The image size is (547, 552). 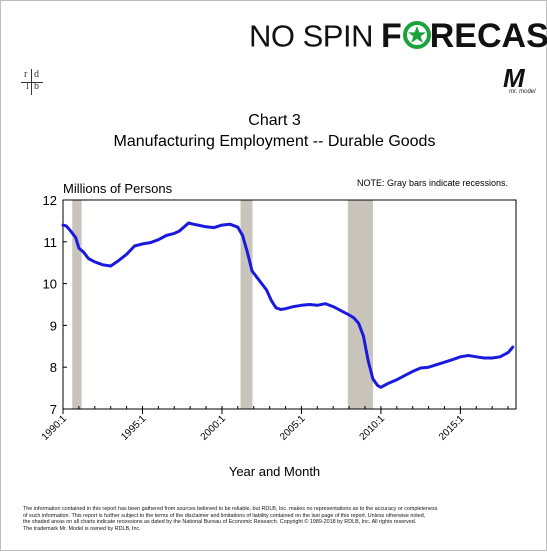 What do you see at coordinates (519, 79) in the screenshot?
I see `mr-model-logo: M mr. model` at bounding box center [519, 79].